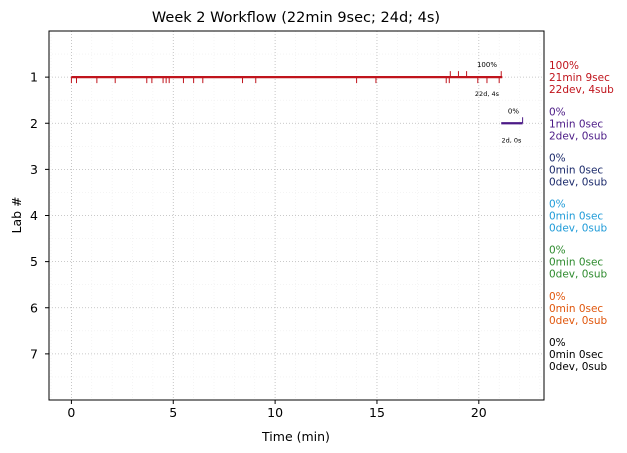  I want to click on y-tick-label: 6, so click(34, 307).